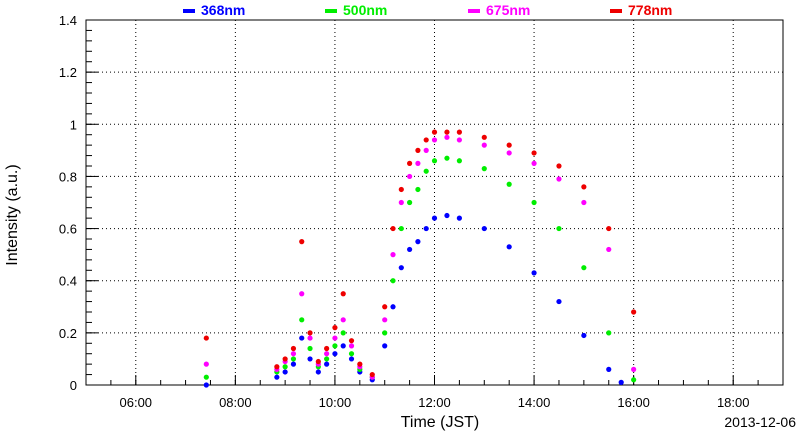  What do you see at coordinates (68, 72) in the screenshot?
I see `y-tick-label: 1.2` at bounding box center [68, 72].